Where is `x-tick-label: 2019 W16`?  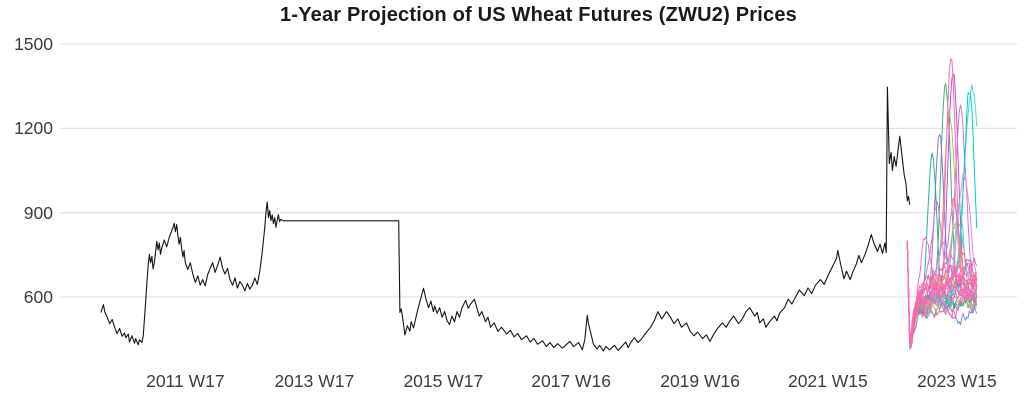
x-tick-label: 2019 W16 is located at coordinates (700, 381).